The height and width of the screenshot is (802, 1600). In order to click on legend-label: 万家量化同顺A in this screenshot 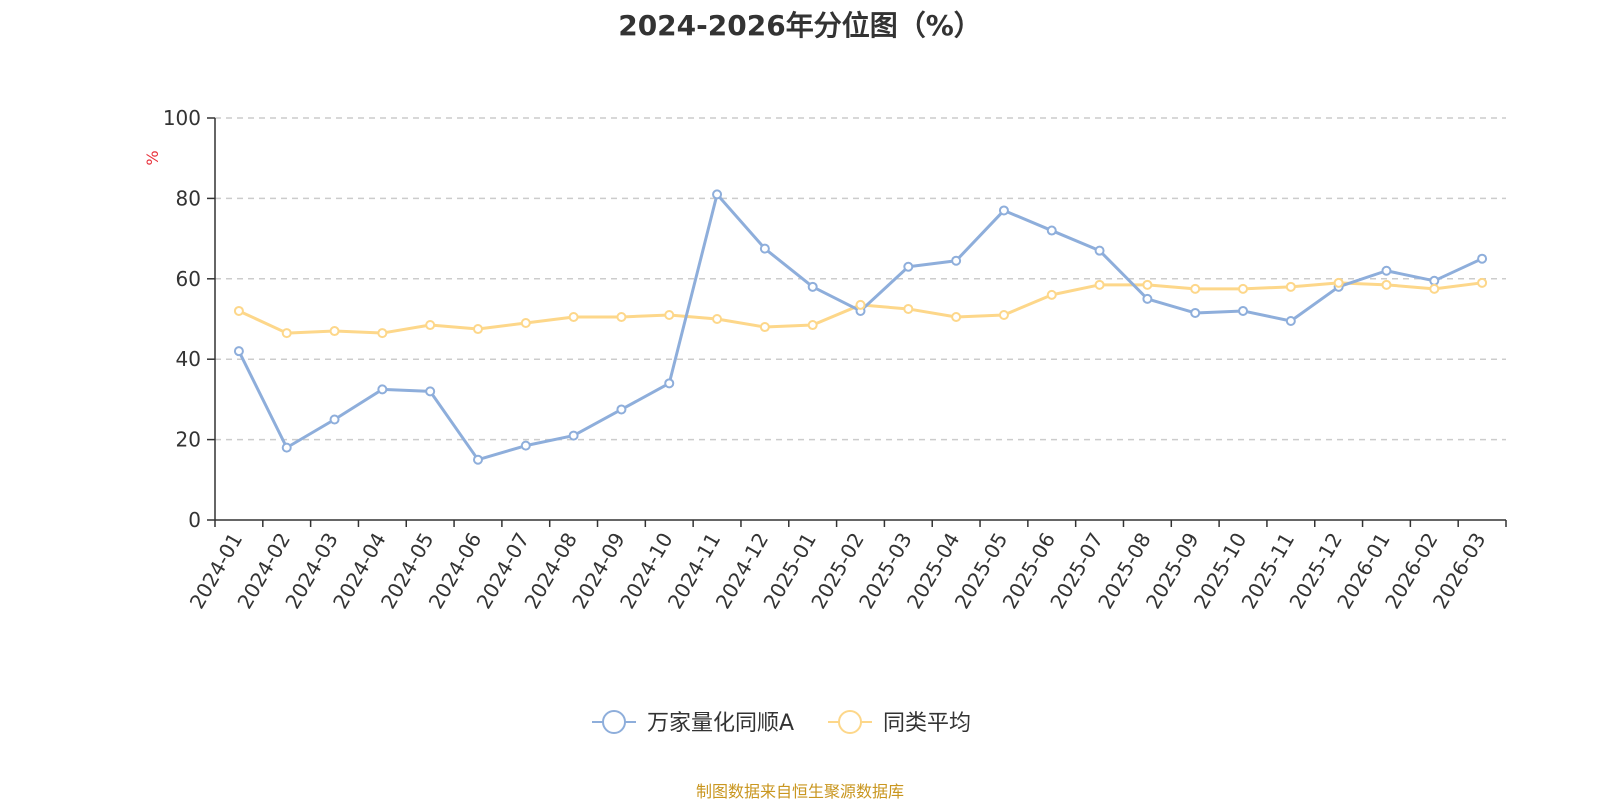, I will do `click(720, 723)`.